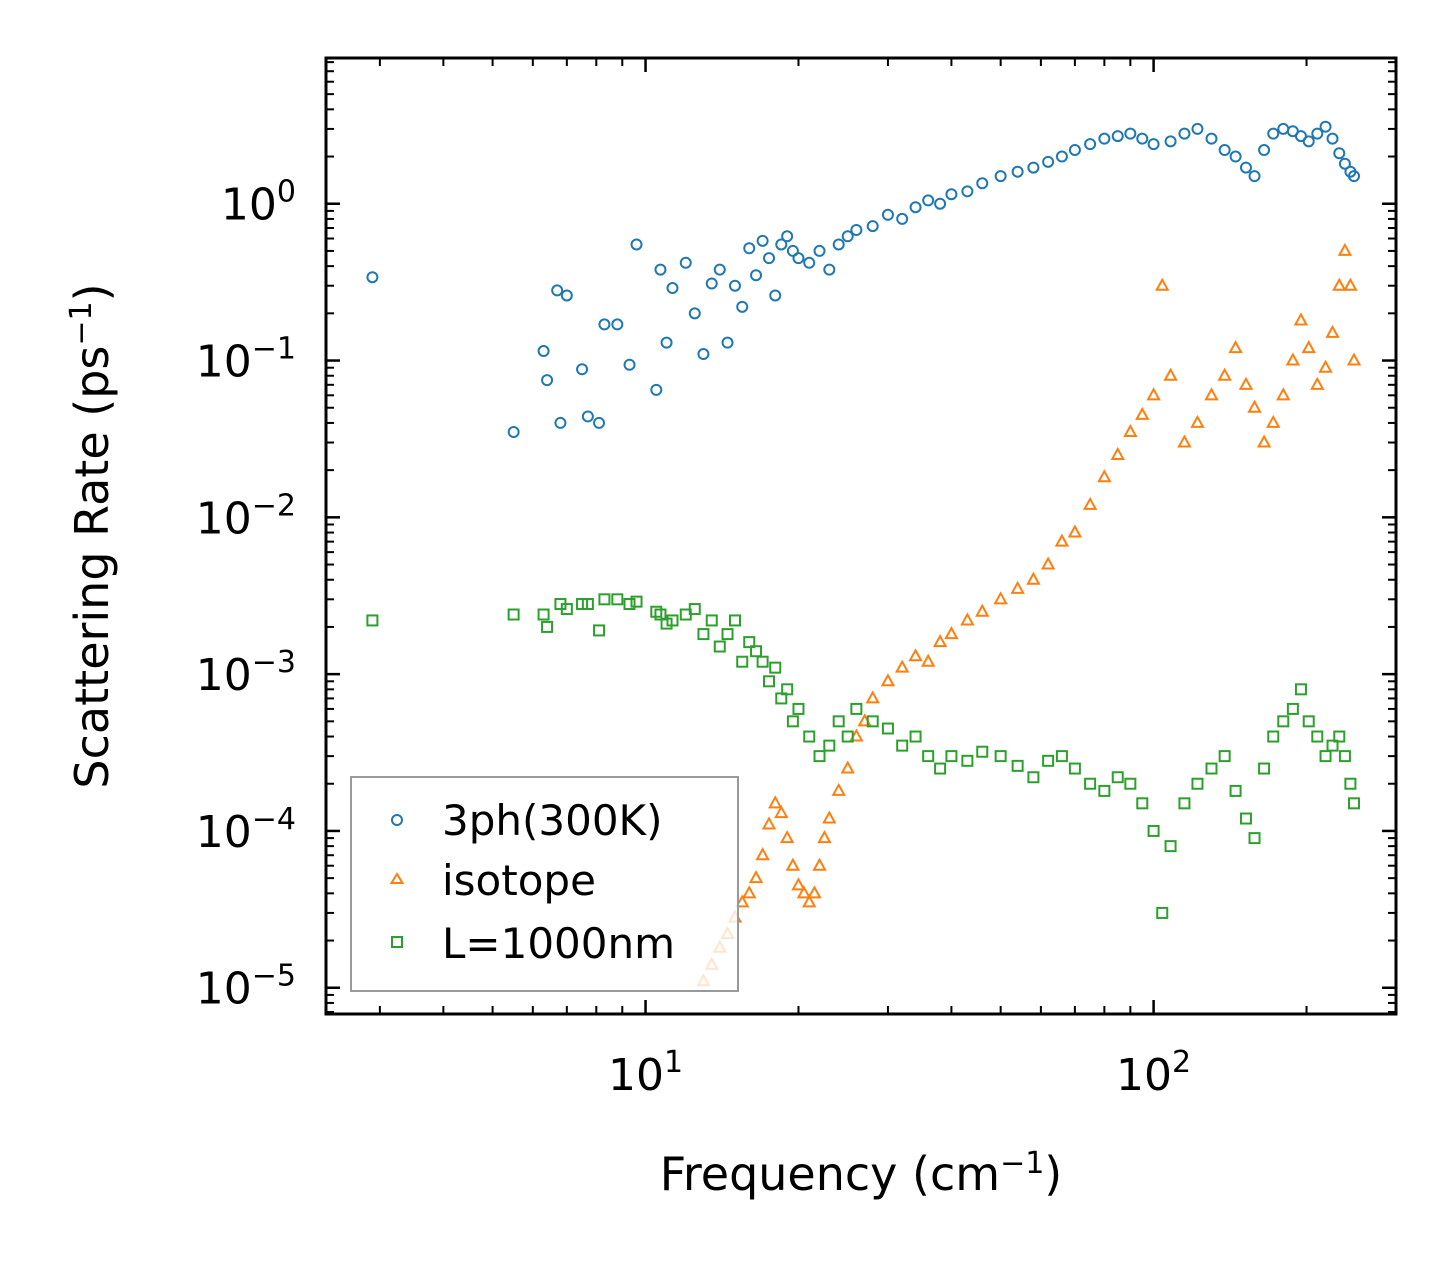 The height and width of the screenshot is (1265, 1455). Describe the element at coordinates (246, 360) in the screenshot. I see `y-tick-label: 10⁻¹` at that location.